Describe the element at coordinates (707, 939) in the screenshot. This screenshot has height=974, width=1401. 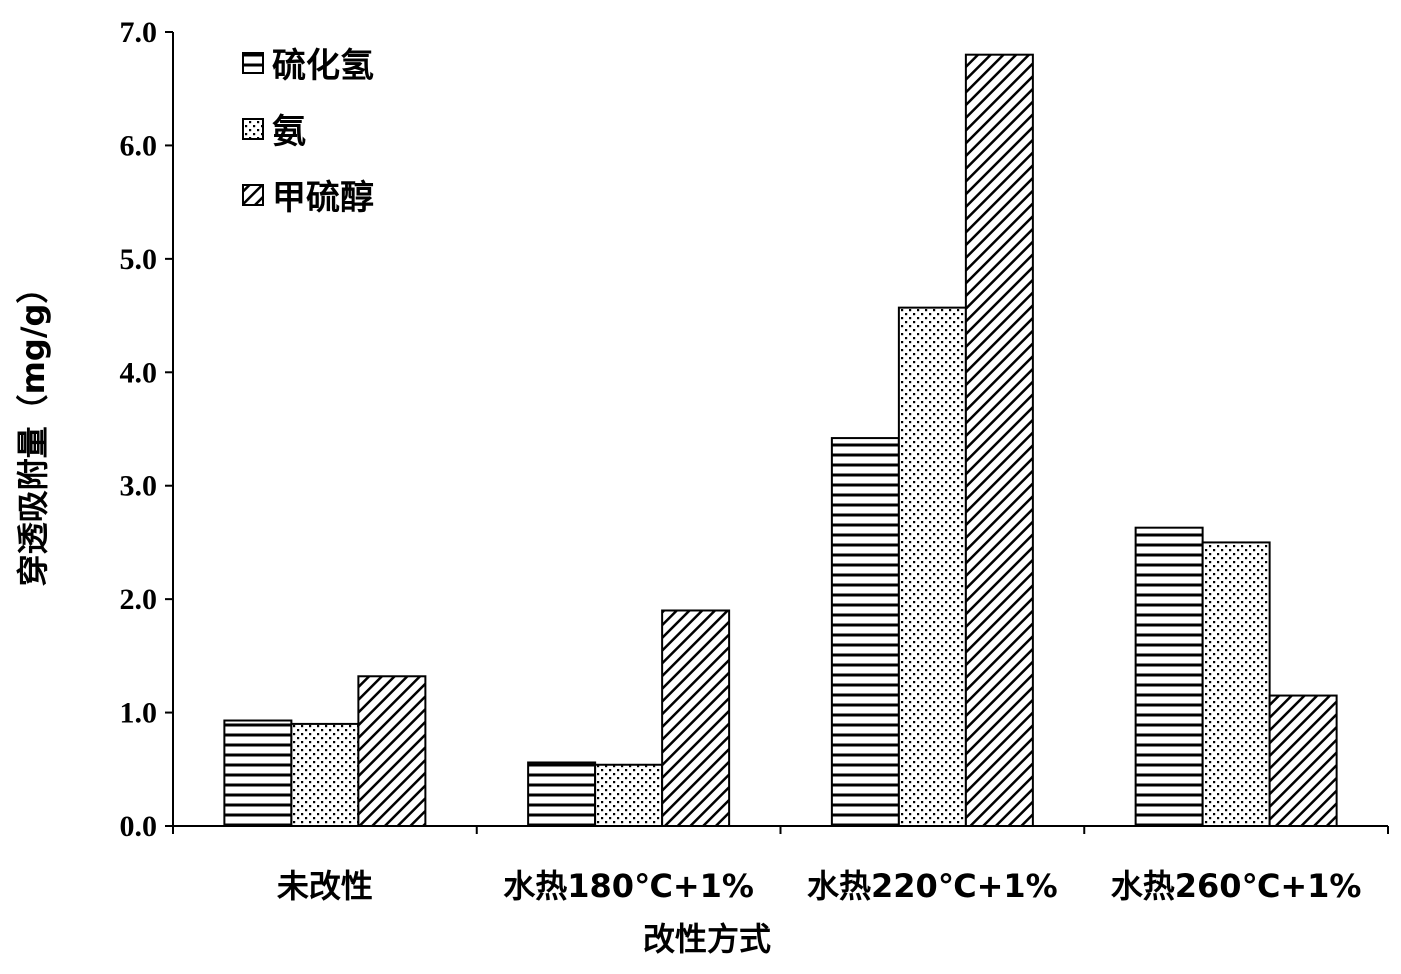
I see `x-axis-title: 改性方式` at that location.